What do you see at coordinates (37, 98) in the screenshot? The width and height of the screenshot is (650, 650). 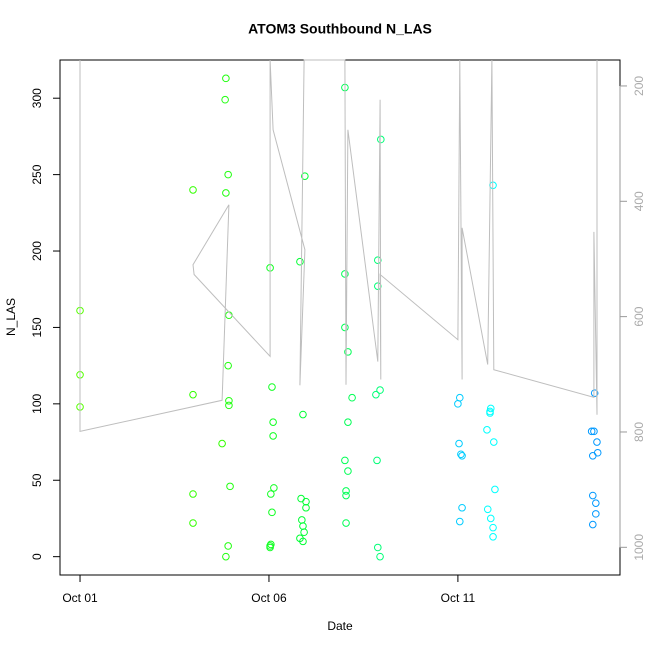 I see `y-tick-label: 300` at bounding box center [37, 98].